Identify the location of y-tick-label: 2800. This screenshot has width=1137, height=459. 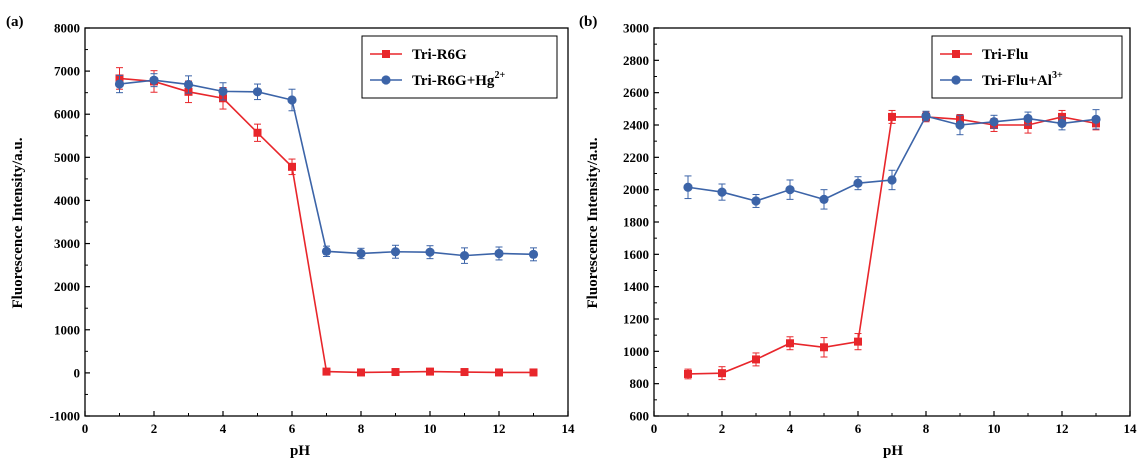
(636, 60).